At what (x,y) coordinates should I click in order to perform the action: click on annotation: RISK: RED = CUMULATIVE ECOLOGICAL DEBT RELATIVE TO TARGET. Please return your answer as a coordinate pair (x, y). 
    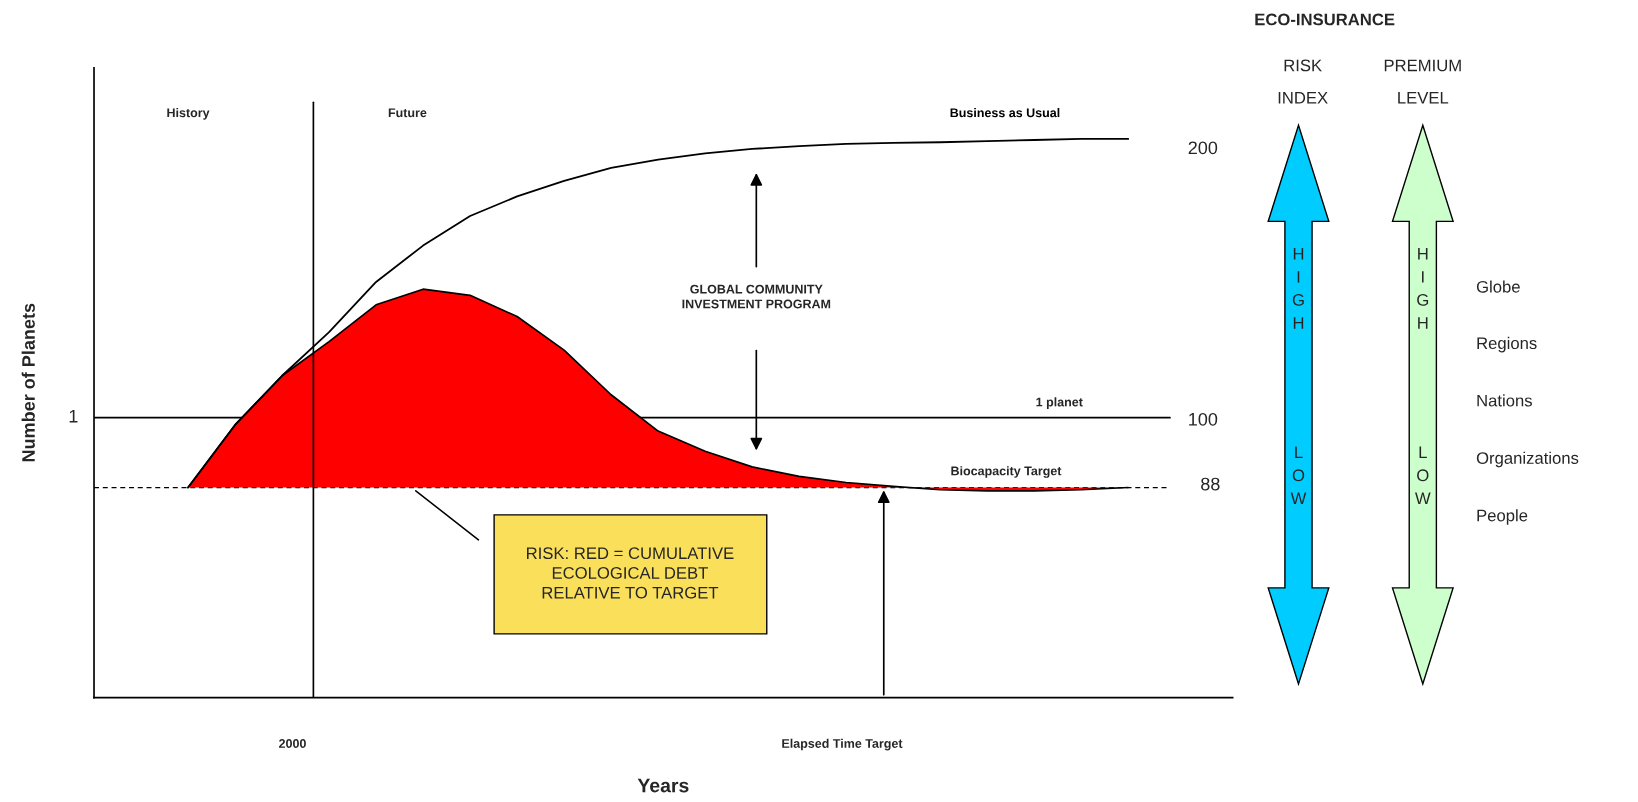
    Looking at the image, I should click on (630, 573).